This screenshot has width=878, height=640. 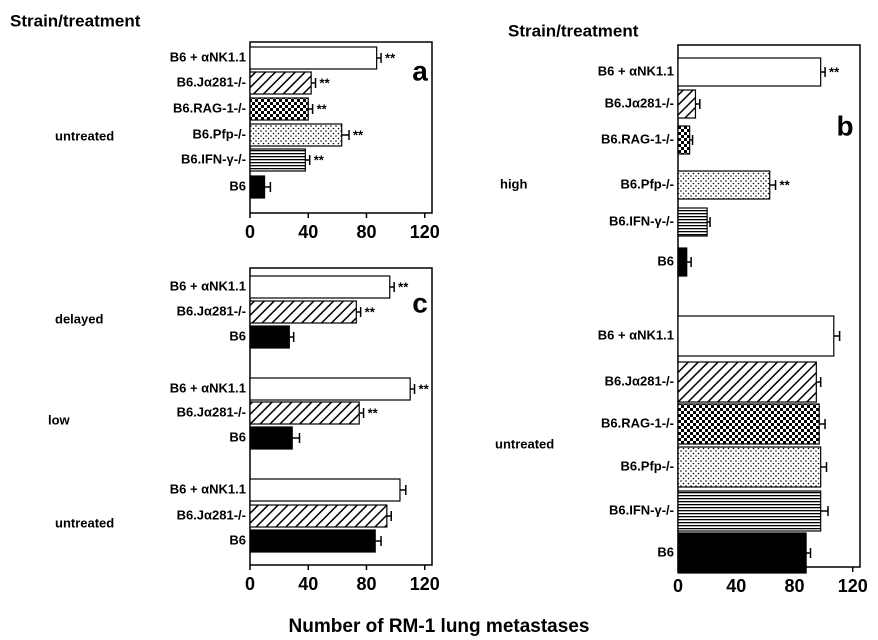 What do you see at coordinates (420, 302) in the screenshot?
I see `panel-letter: c` at bounding box center [420, 302].